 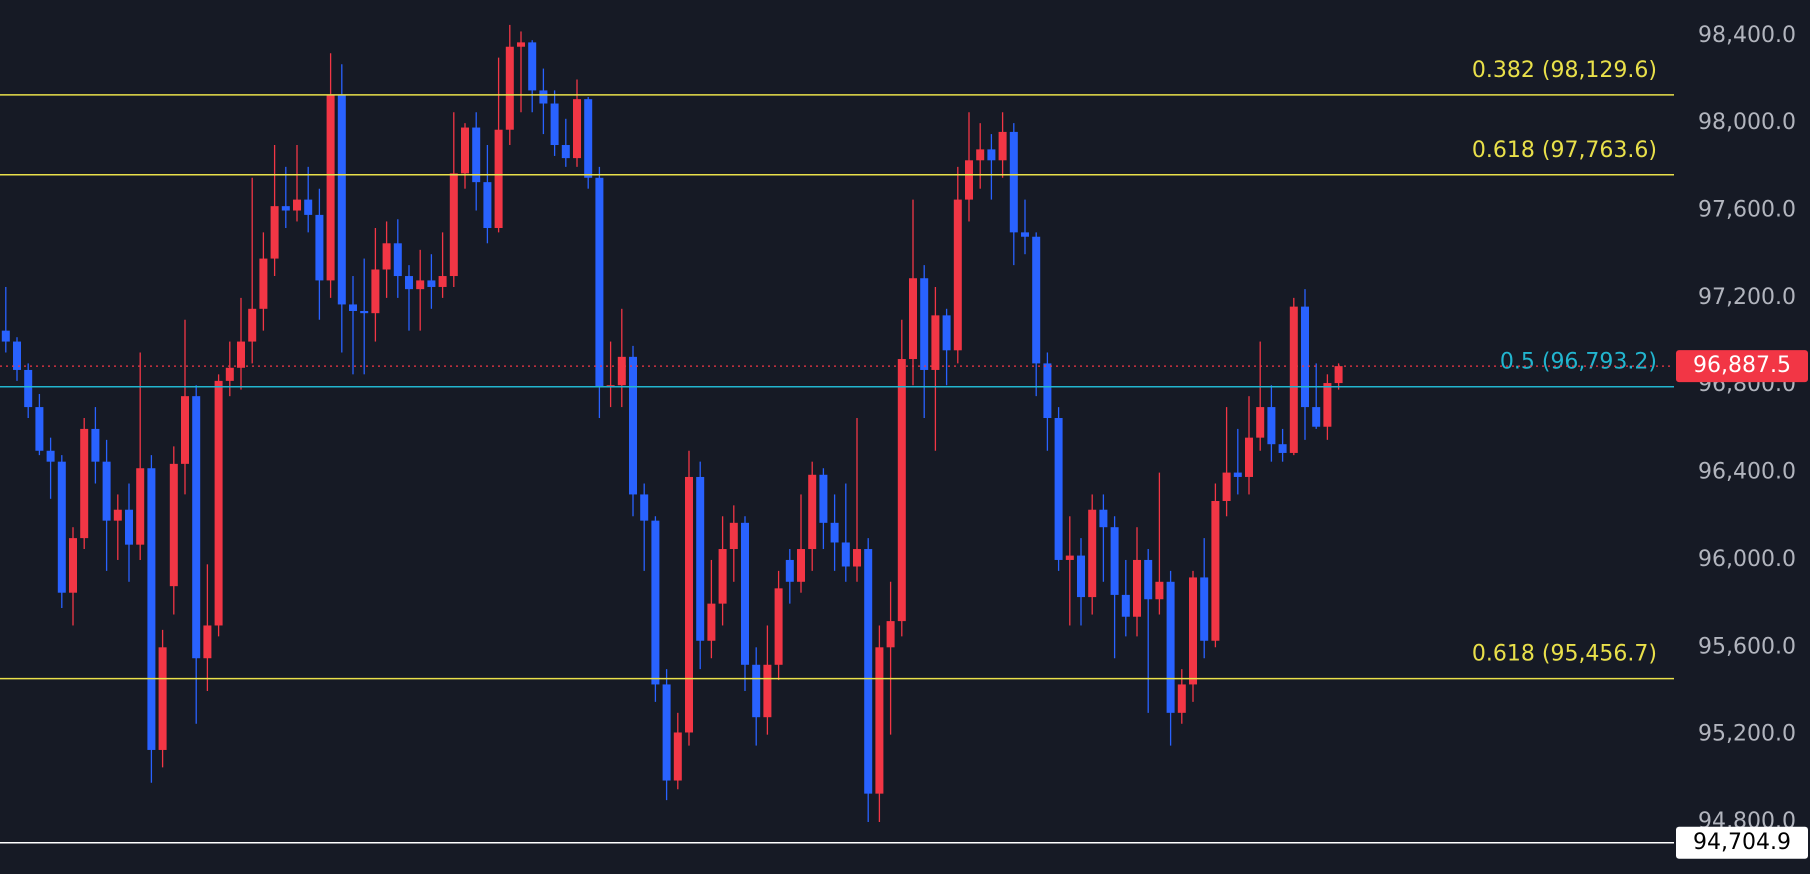 What do you see at coordinates (1564, 70) in the screenshot?
I see `fib-level-label: 0.382 (98,129.6)` at bounding box center [1564, 70].